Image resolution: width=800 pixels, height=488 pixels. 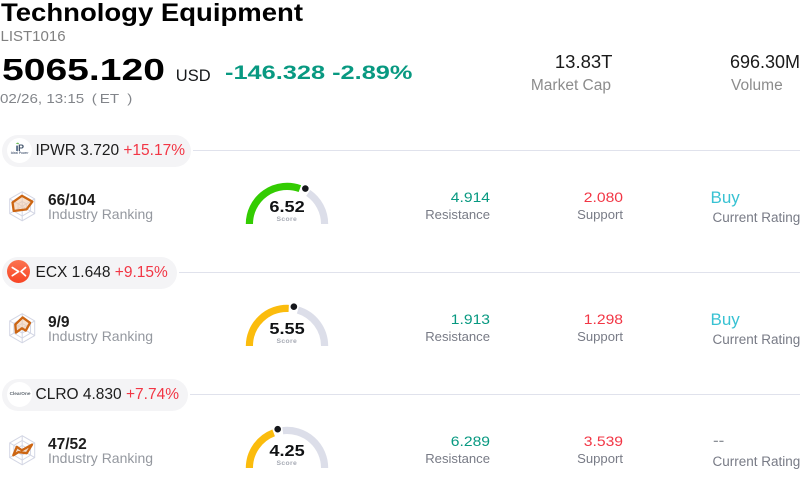 What do you see at coordinates (21, 148) in the screenshot?
I see `svg-text: P` at bounding box center [21, 148].